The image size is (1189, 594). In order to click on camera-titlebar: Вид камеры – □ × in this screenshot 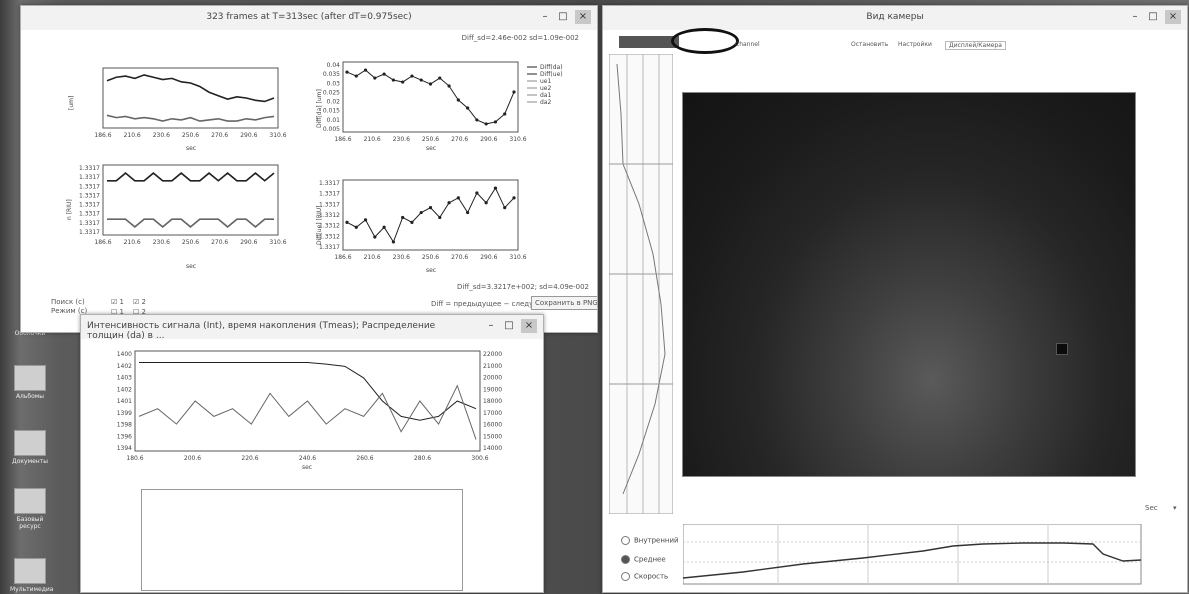, I will do `click(895, 18)`.